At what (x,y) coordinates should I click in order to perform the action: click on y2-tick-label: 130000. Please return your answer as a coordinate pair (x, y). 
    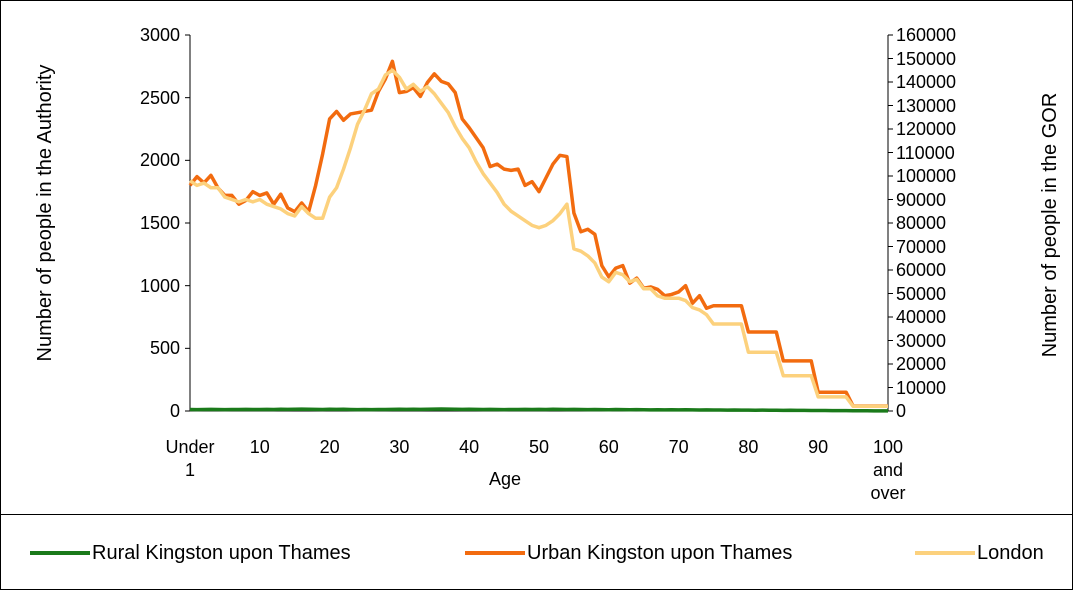
    Looking at the image, I should click on (926, 105).